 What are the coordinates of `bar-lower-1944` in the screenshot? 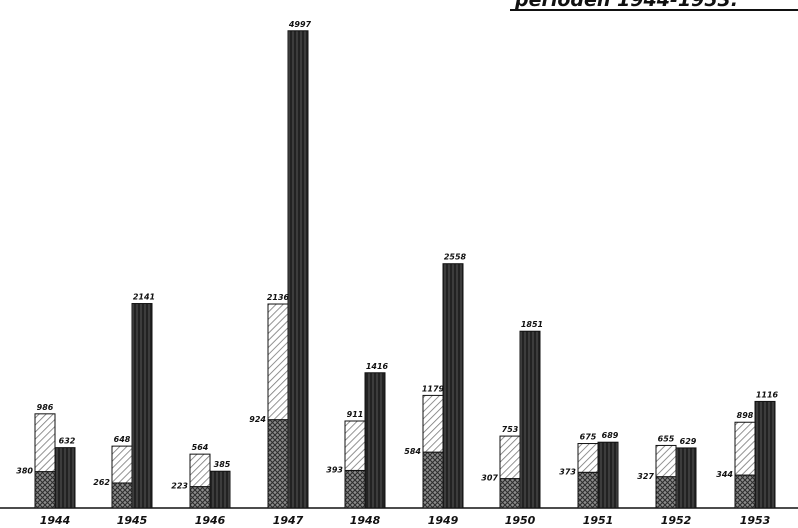 It's located at (45, 490).